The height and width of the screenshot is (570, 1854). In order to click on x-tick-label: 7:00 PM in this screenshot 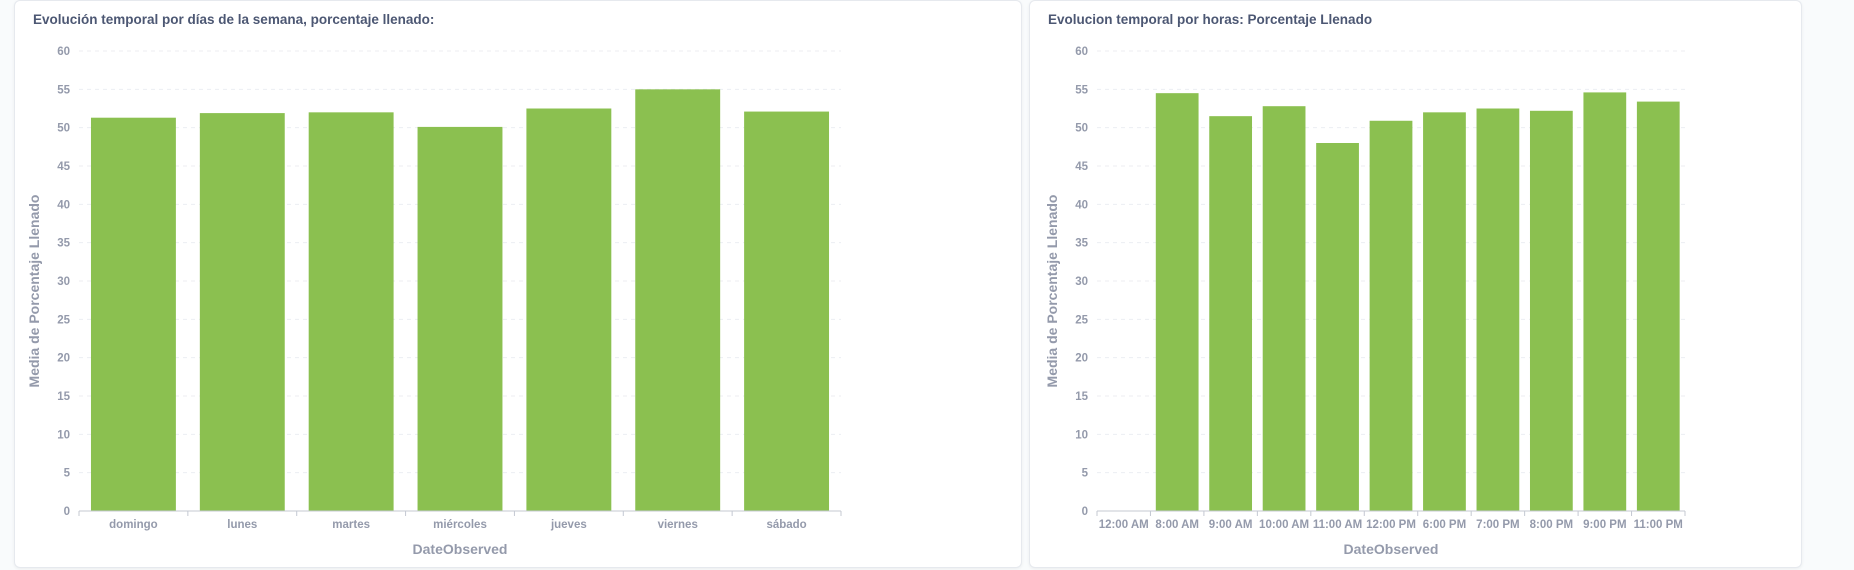, I will do `click(1497, 525)`.